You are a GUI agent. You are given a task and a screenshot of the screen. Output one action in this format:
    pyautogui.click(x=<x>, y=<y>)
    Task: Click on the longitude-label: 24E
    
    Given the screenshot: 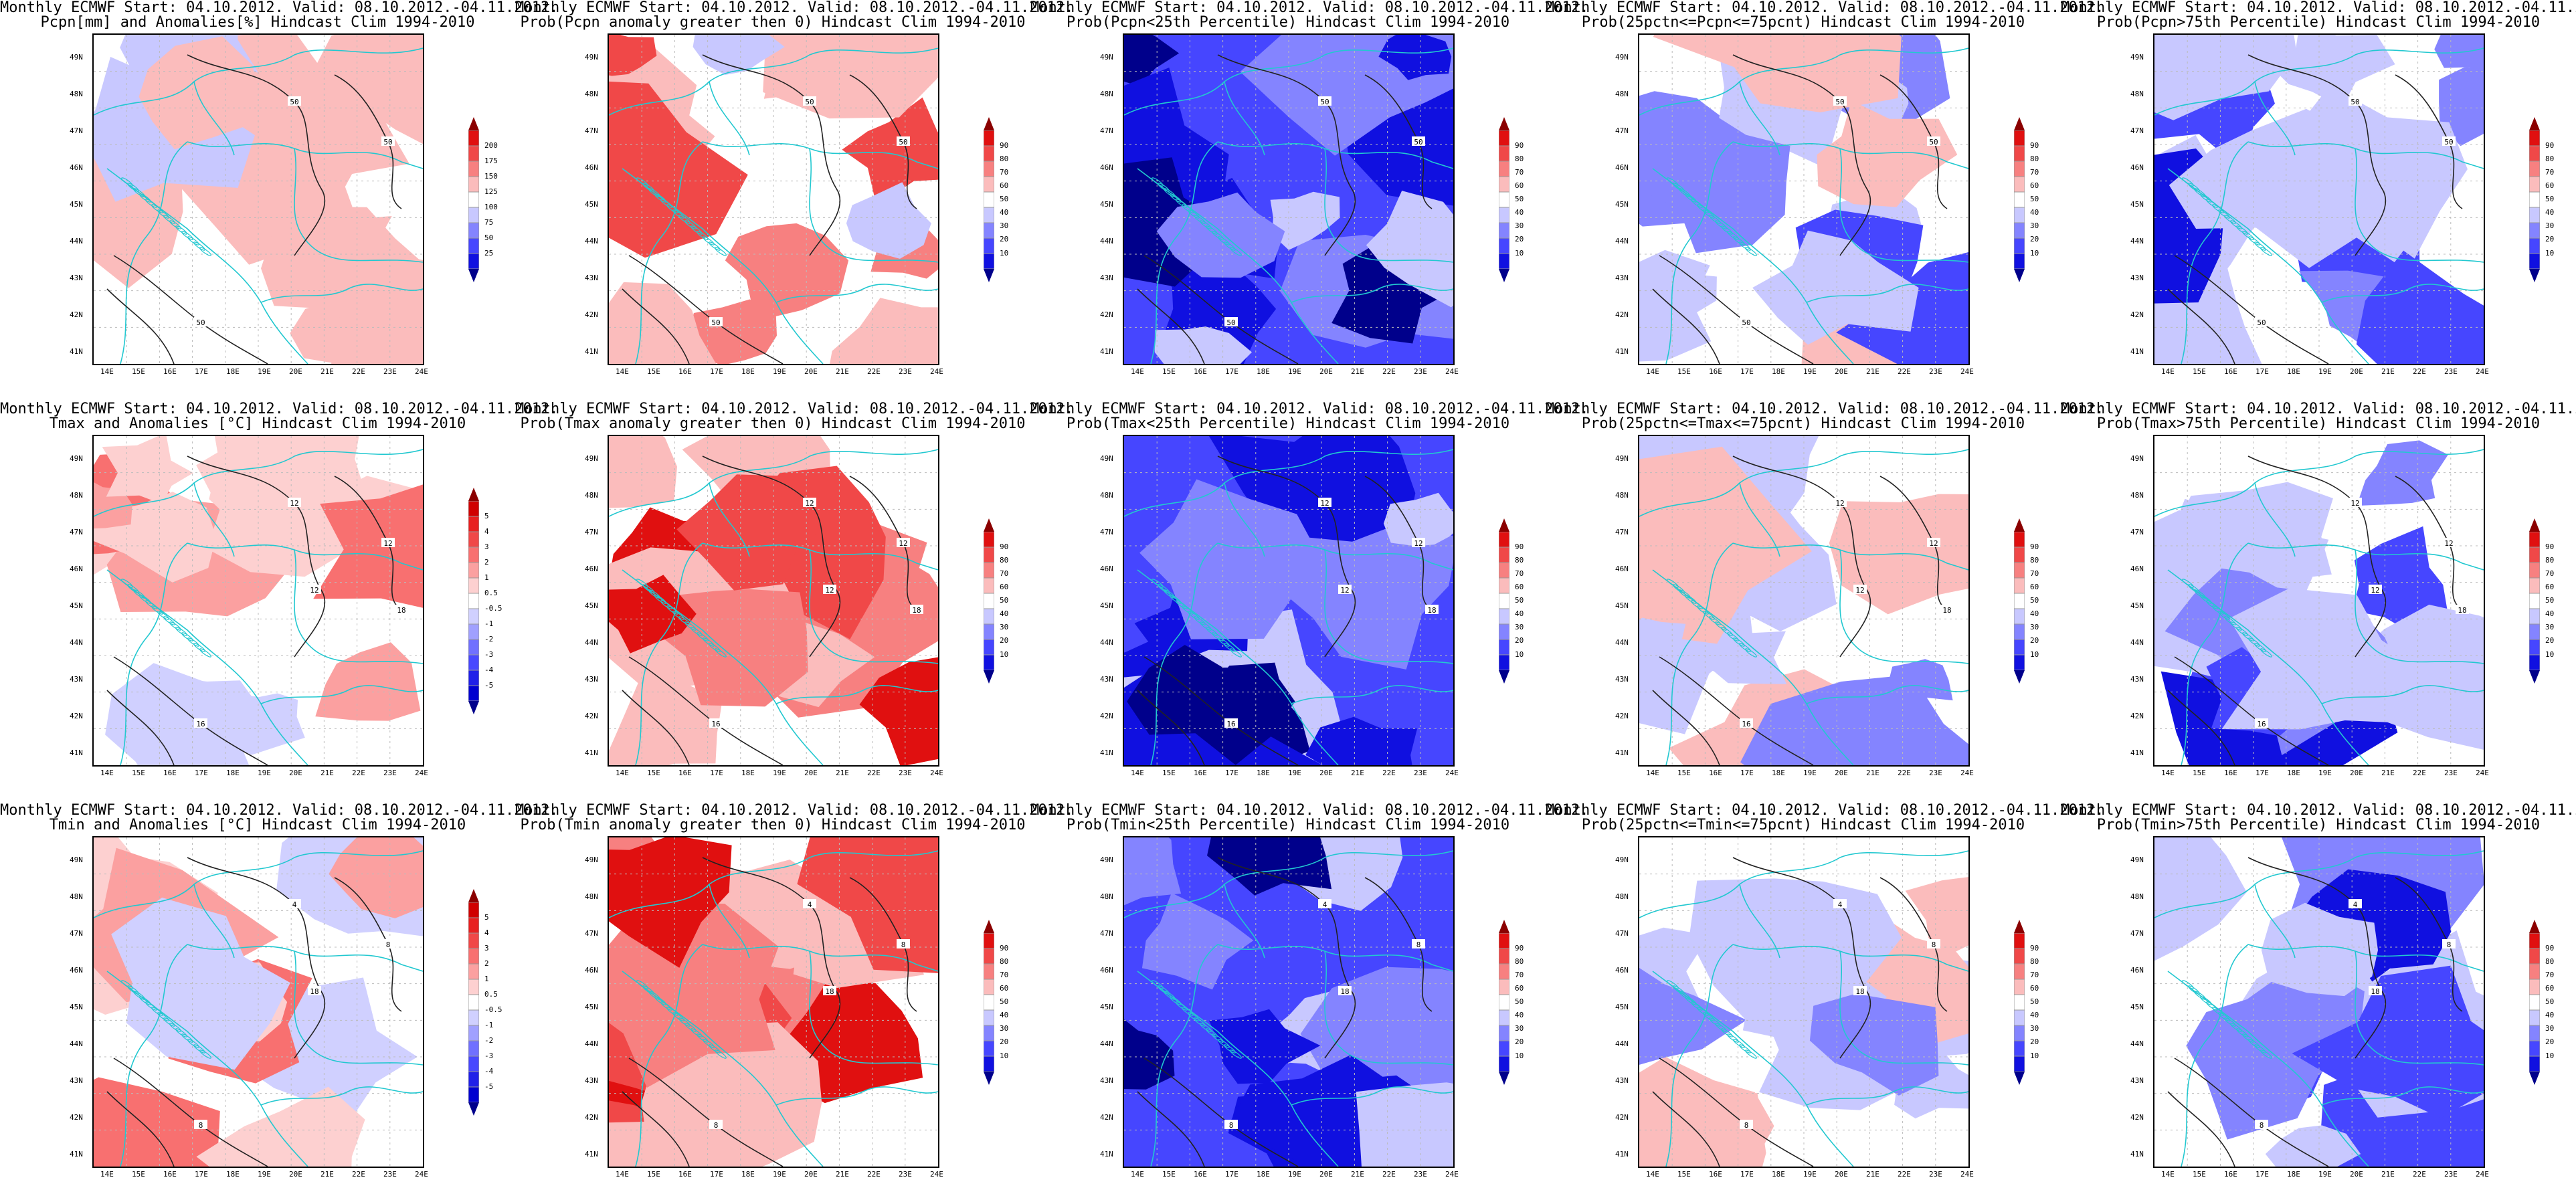 What is the action you would take?
    pyautogui.click(x=422, y=1174)
    